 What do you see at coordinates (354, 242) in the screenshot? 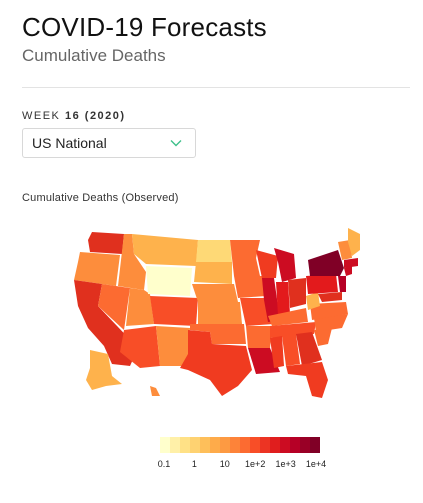
I see `state-maine` at bounding box center [354, 242].